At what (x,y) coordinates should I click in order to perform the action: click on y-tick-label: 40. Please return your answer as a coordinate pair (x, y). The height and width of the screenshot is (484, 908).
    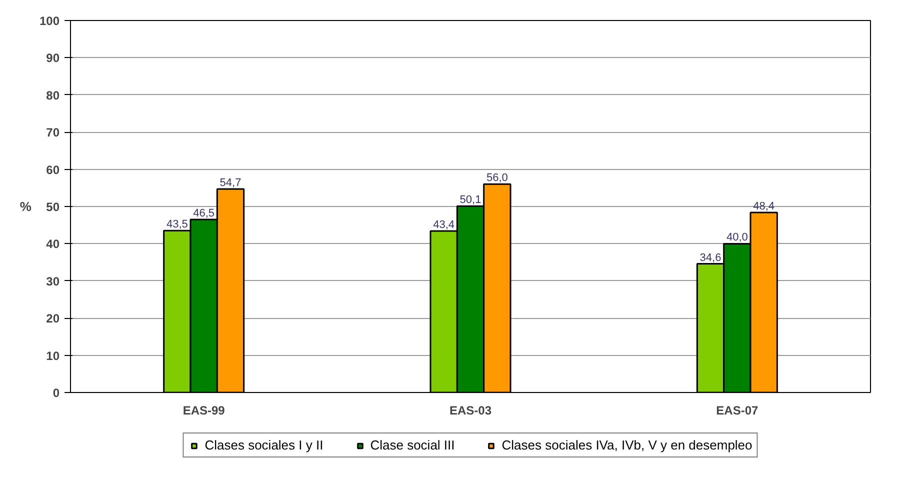
    Looking at the image, I should click on (53, 244).